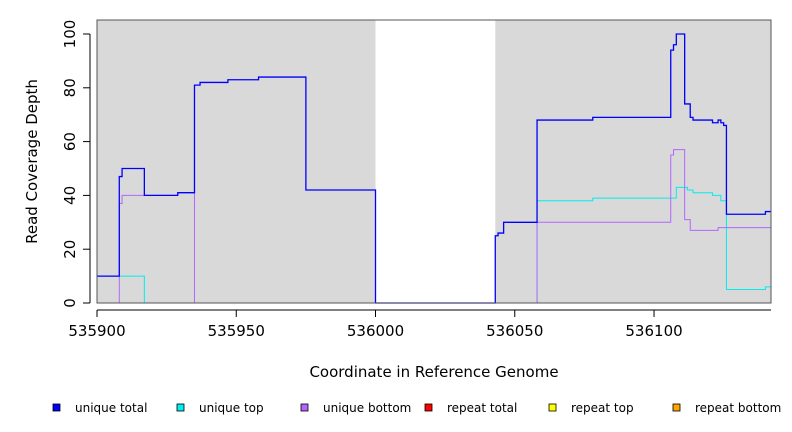 The height and width of the screenshot is (432, 792). Describe the element at coordinates (602, 408) in the screenshot. I see `legend-label-repeat-top: repeat top` at that location.